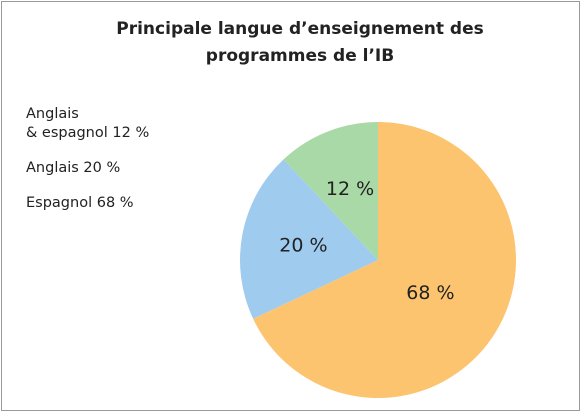  What do you see at coordinates (52, 168) in the screenshot?
I see `legend-label: Anglais` at bounding box center [52, 168].